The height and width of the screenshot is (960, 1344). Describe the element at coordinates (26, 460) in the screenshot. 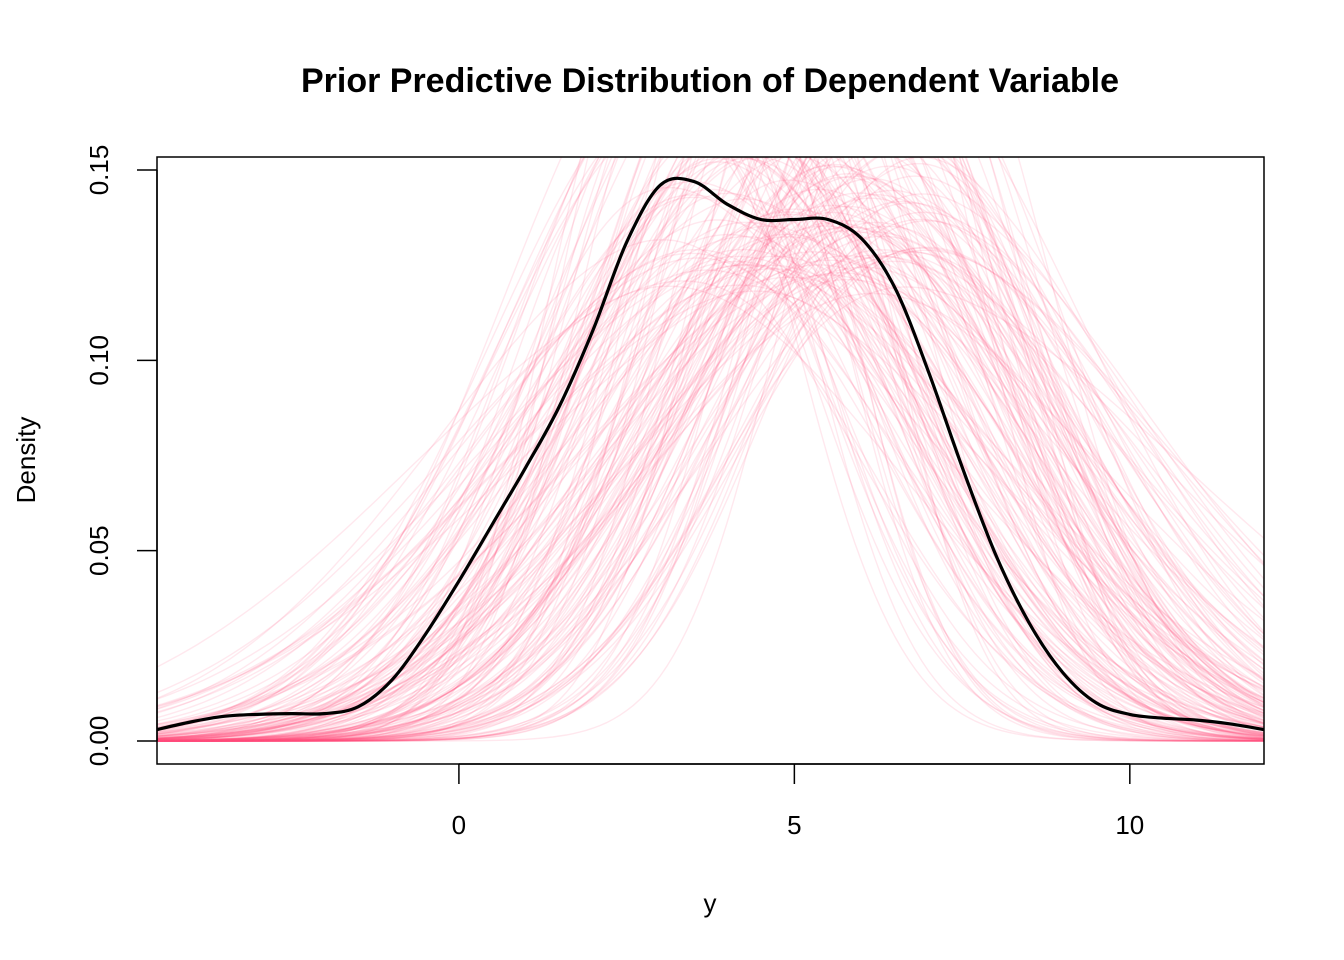

I see `y-axis-label: Density` at that location.